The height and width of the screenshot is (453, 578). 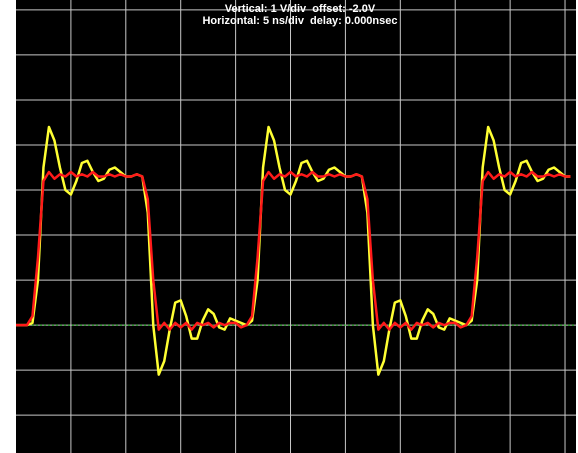 What do you see at coordinates (300, 9) in the screenshot?
I see `vertical-settings: Vertical: 1 V/div offset: -2.0V` at bounding box center [300, 9].